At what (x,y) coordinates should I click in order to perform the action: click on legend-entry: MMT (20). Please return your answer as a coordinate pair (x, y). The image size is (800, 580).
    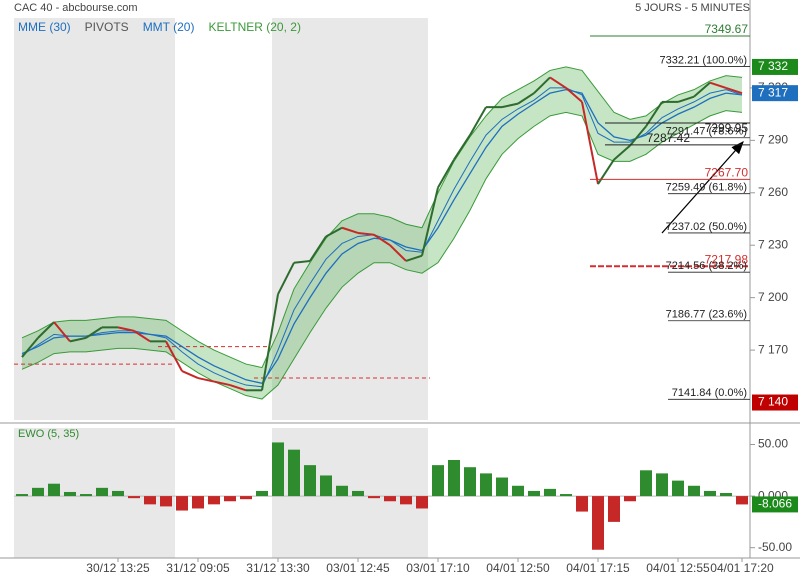
    Looking at the image, I should click on (169, 27).